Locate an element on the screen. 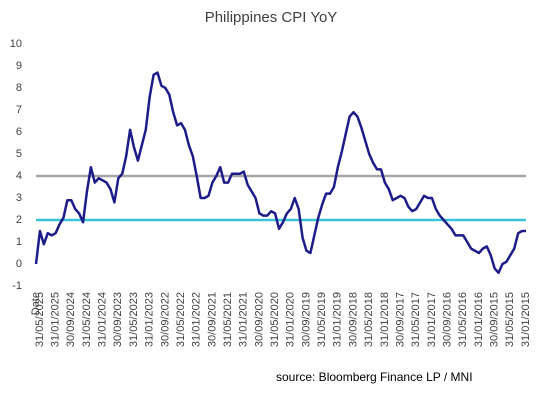  y-tick-label: 5 is located at coordinates (19, 154).